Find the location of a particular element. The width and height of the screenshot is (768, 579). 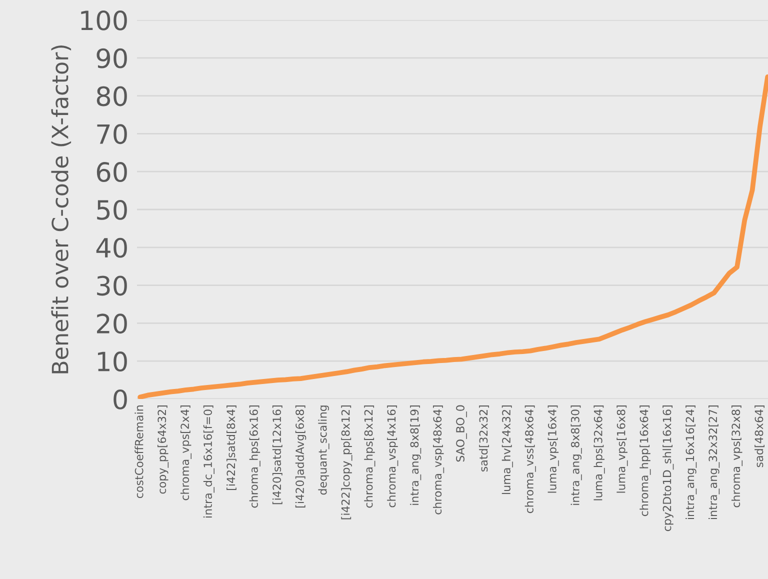

x-tick-label: intra_ang_32x32[27] is located at coordinates (714, 463).